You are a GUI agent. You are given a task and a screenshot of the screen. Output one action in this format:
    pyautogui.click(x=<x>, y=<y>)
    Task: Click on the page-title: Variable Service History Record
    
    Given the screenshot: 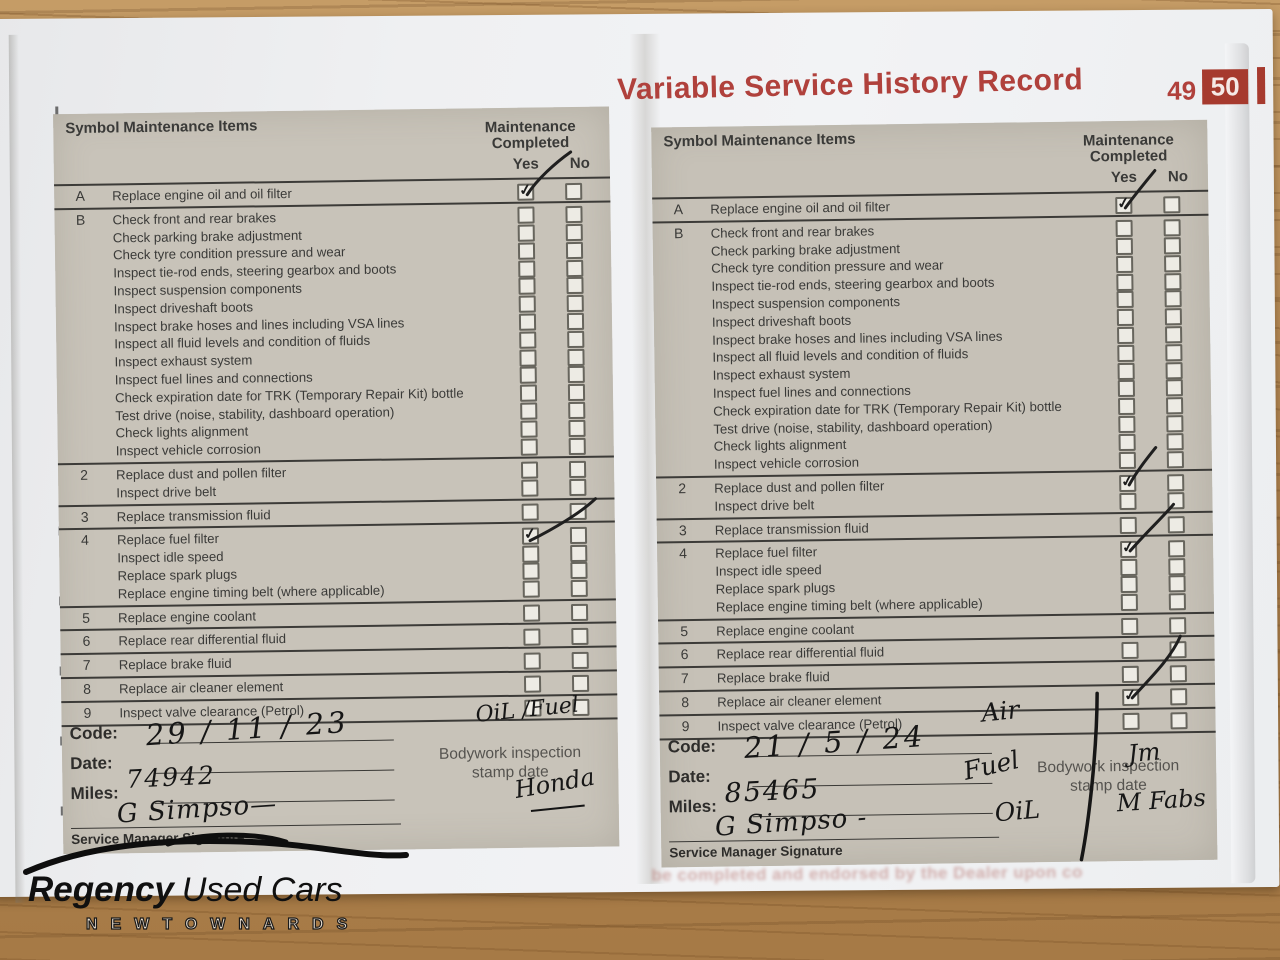 What is the action you would take?
    pyautogui.click(x=850, y=85)
    